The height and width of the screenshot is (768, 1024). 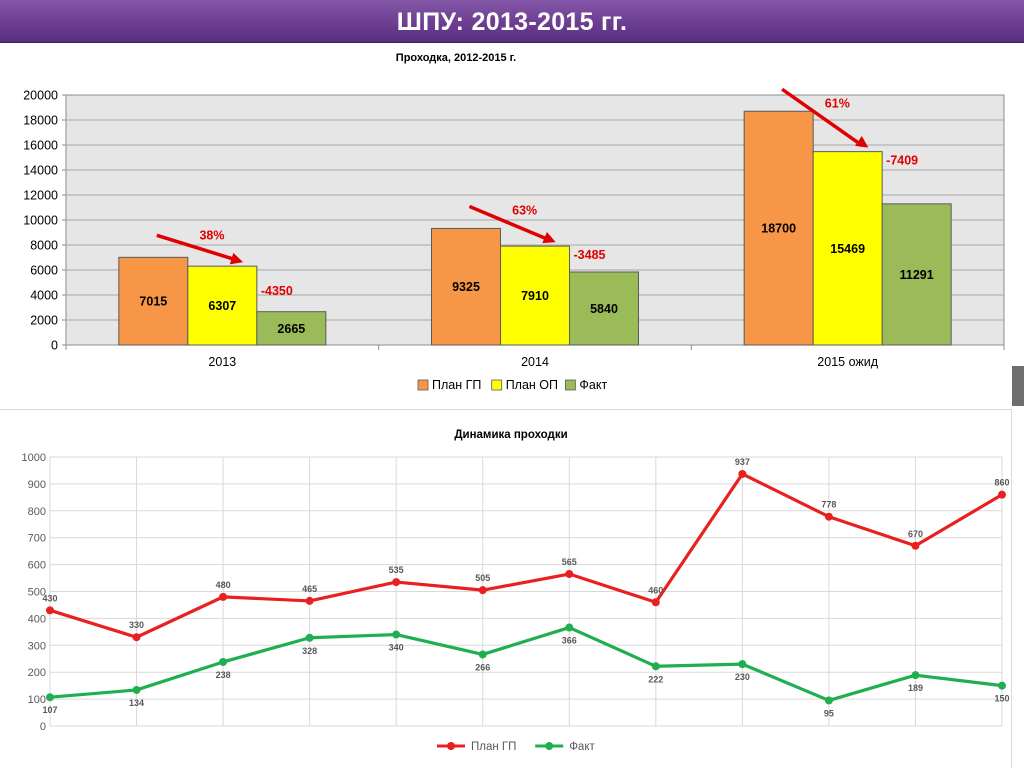 I want to click on data-label: 565, so click(x=569, y=562).